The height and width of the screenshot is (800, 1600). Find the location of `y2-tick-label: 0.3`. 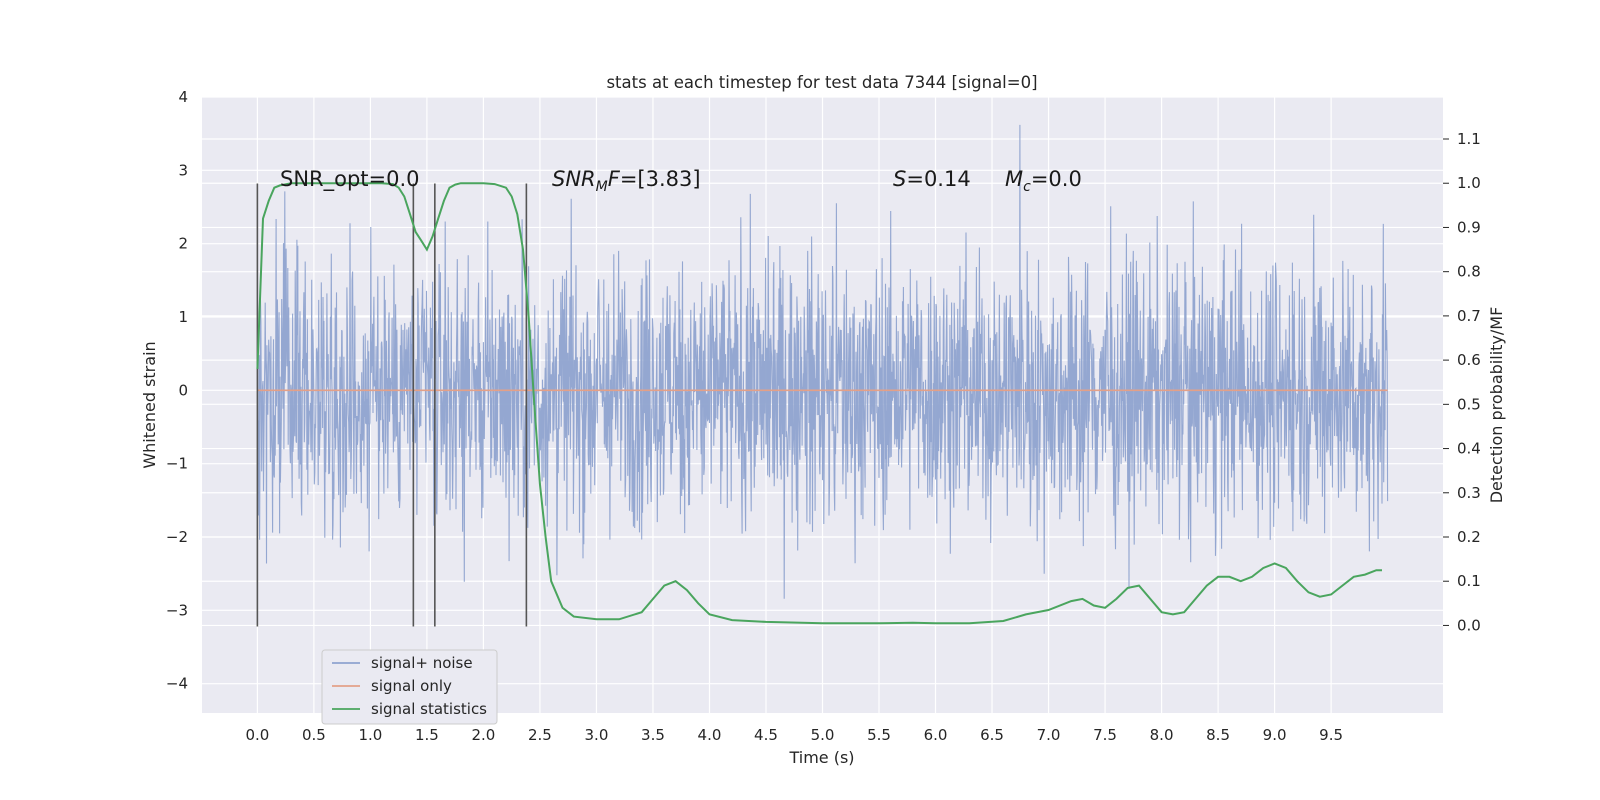

y2-tick-label: 0.3 is located at coordinates (1469, 493).